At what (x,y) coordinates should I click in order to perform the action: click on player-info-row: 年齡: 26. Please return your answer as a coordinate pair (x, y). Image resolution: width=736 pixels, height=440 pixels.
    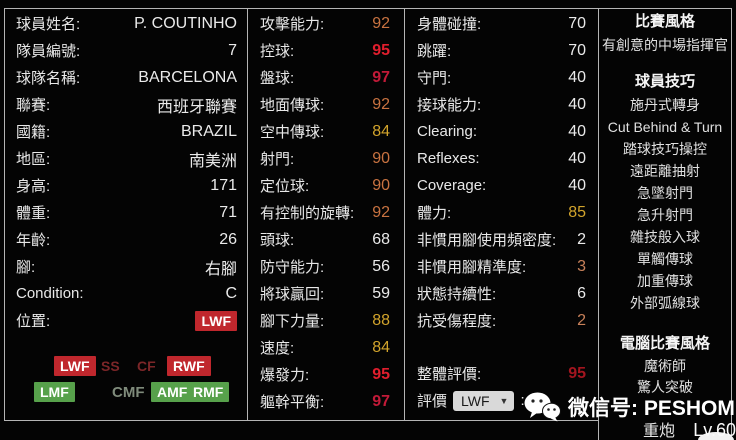
    Looking at the image, I should click on (126, 239).